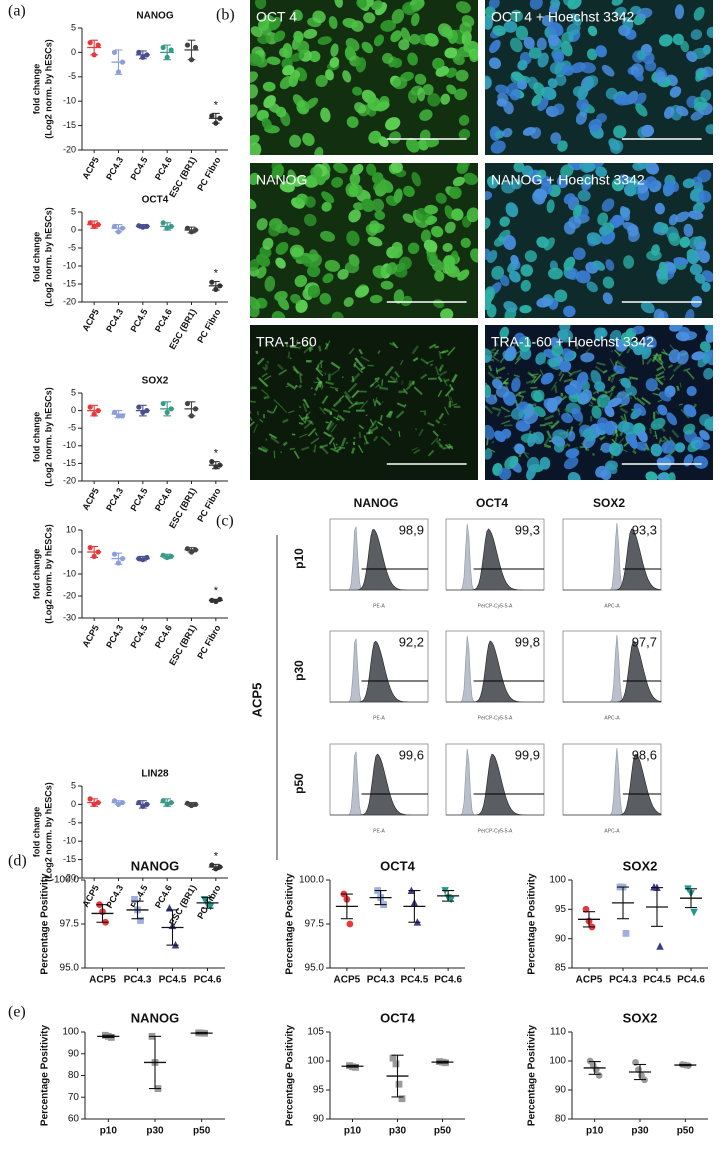  I want to click on y-axis-label: fold change, so click(36, 257).